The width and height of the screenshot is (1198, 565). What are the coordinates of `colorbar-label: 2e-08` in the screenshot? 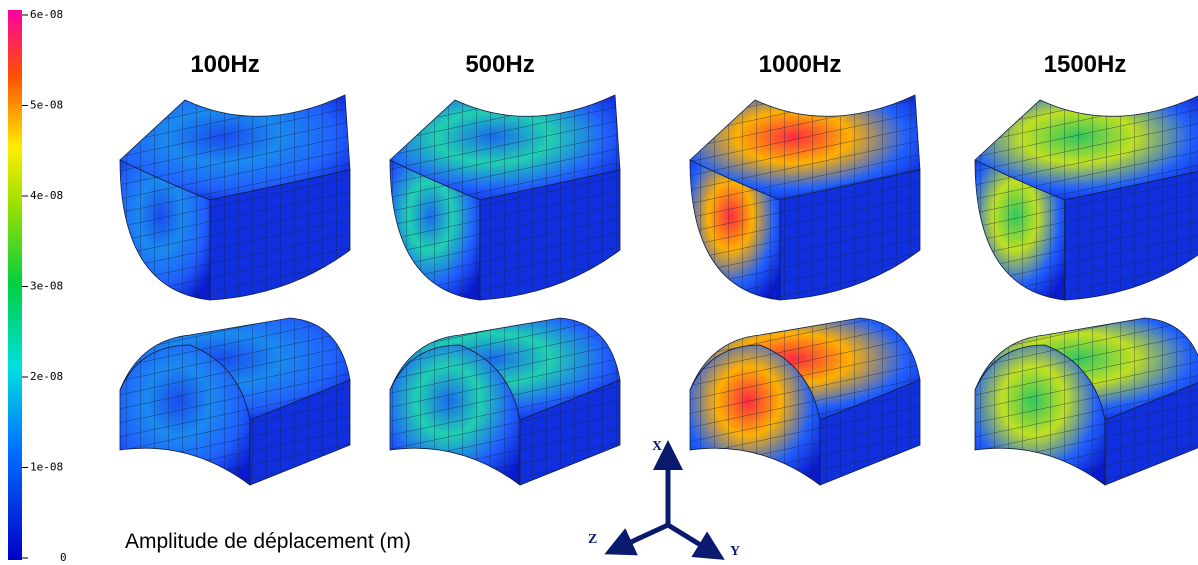 It's located at (46, 376).